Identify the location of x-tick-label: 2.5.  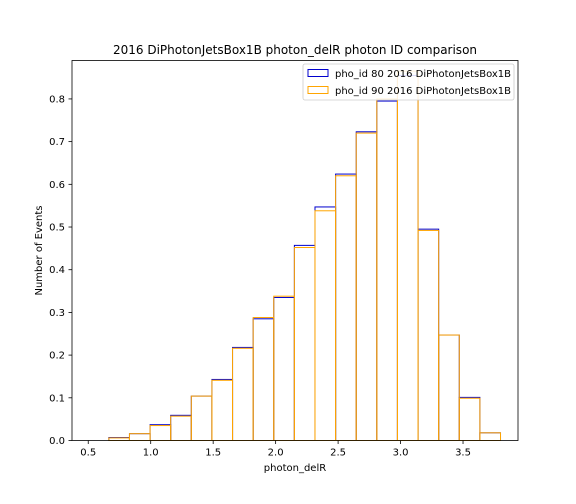
(338, 453).